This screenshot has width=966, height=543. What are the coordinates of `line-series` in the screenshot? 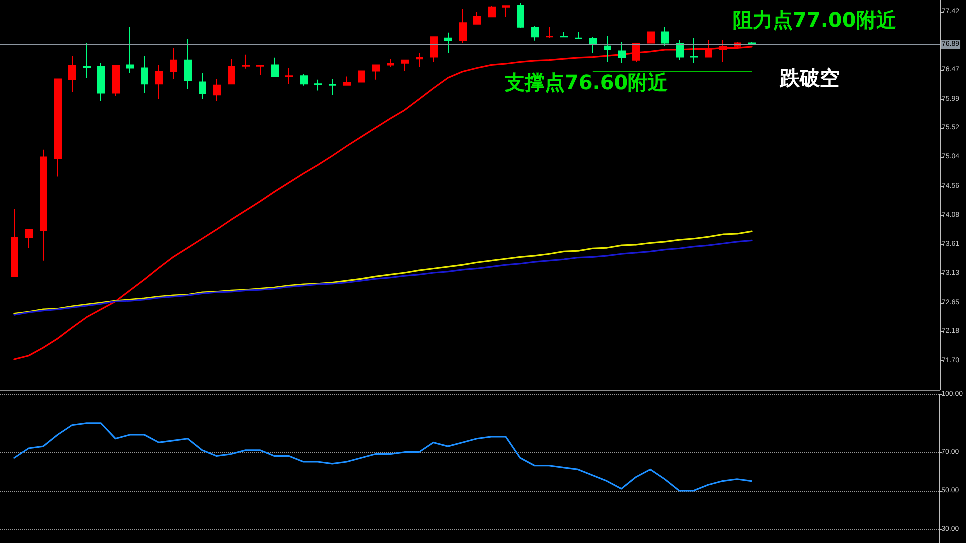 It's located at (383, 457).